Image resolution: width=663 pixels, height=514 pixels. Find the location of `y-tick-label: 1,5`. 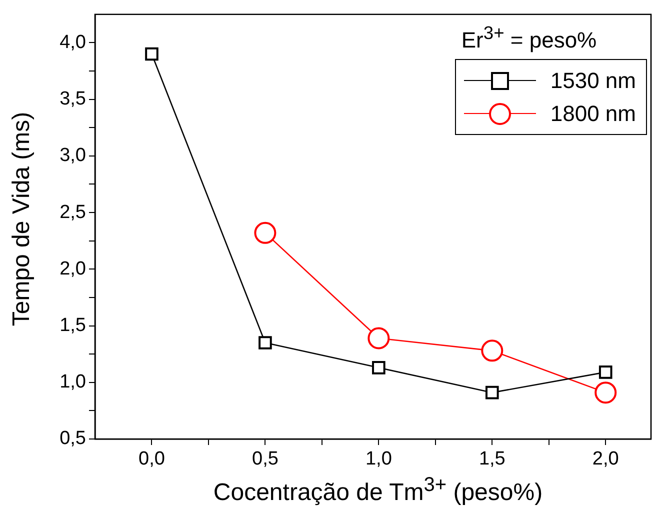

y-tick-label: 1,5 is located at coordinates (73, 325).